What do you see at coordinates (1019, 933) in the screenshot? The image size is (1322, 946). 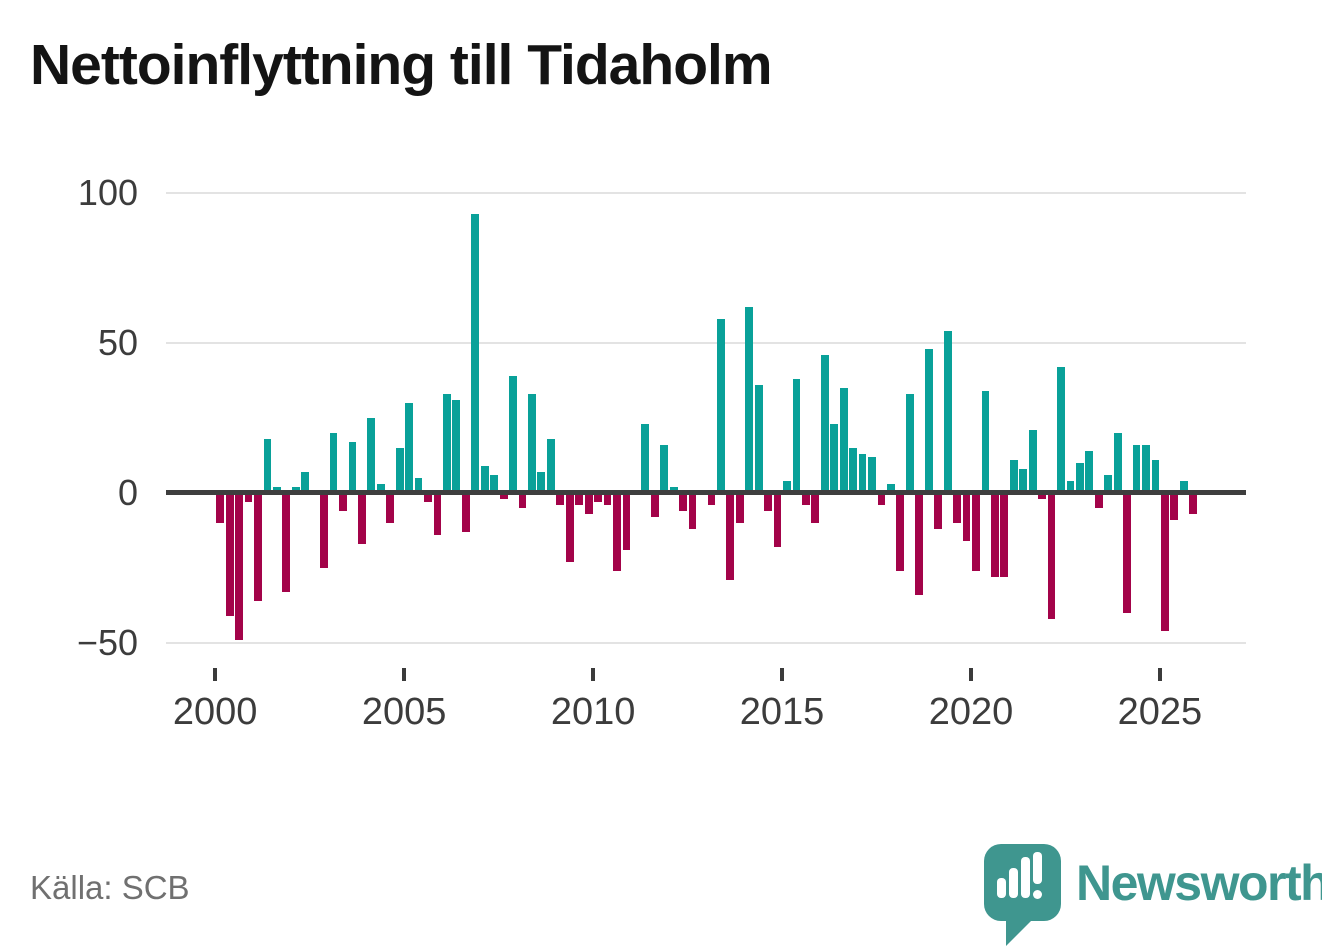 I see `speech-bubble-tail` at bounding box center [1019, 933].